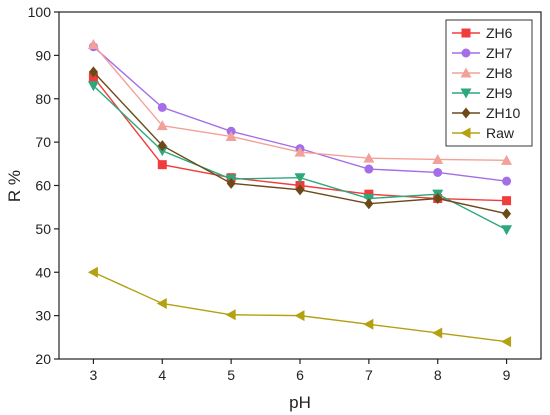 This screenshot has height=415, width=550. Describe the element at coordinates (14, 186) in the screenshot. I see `y-axis-title: R %` at that location.